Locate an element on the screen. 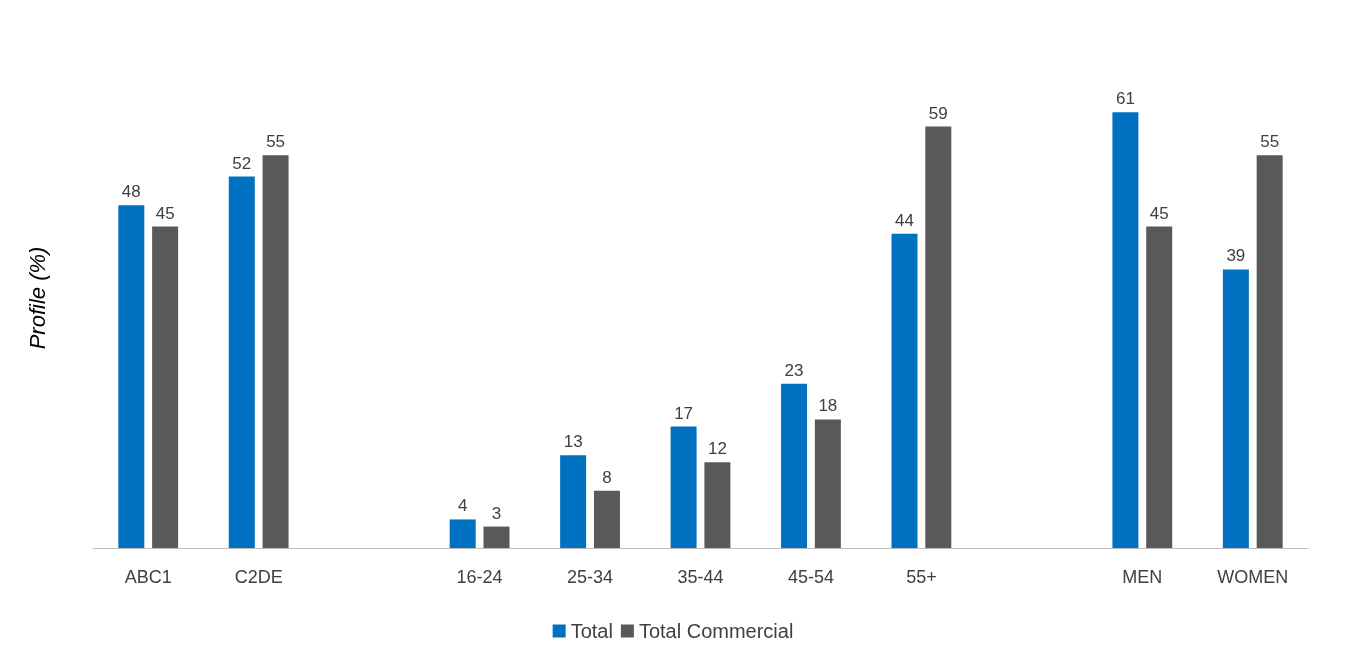 The width and height of the screenshot is (1350, 664). x-tick-label: 45-54 is located at coordinates (810, 577).